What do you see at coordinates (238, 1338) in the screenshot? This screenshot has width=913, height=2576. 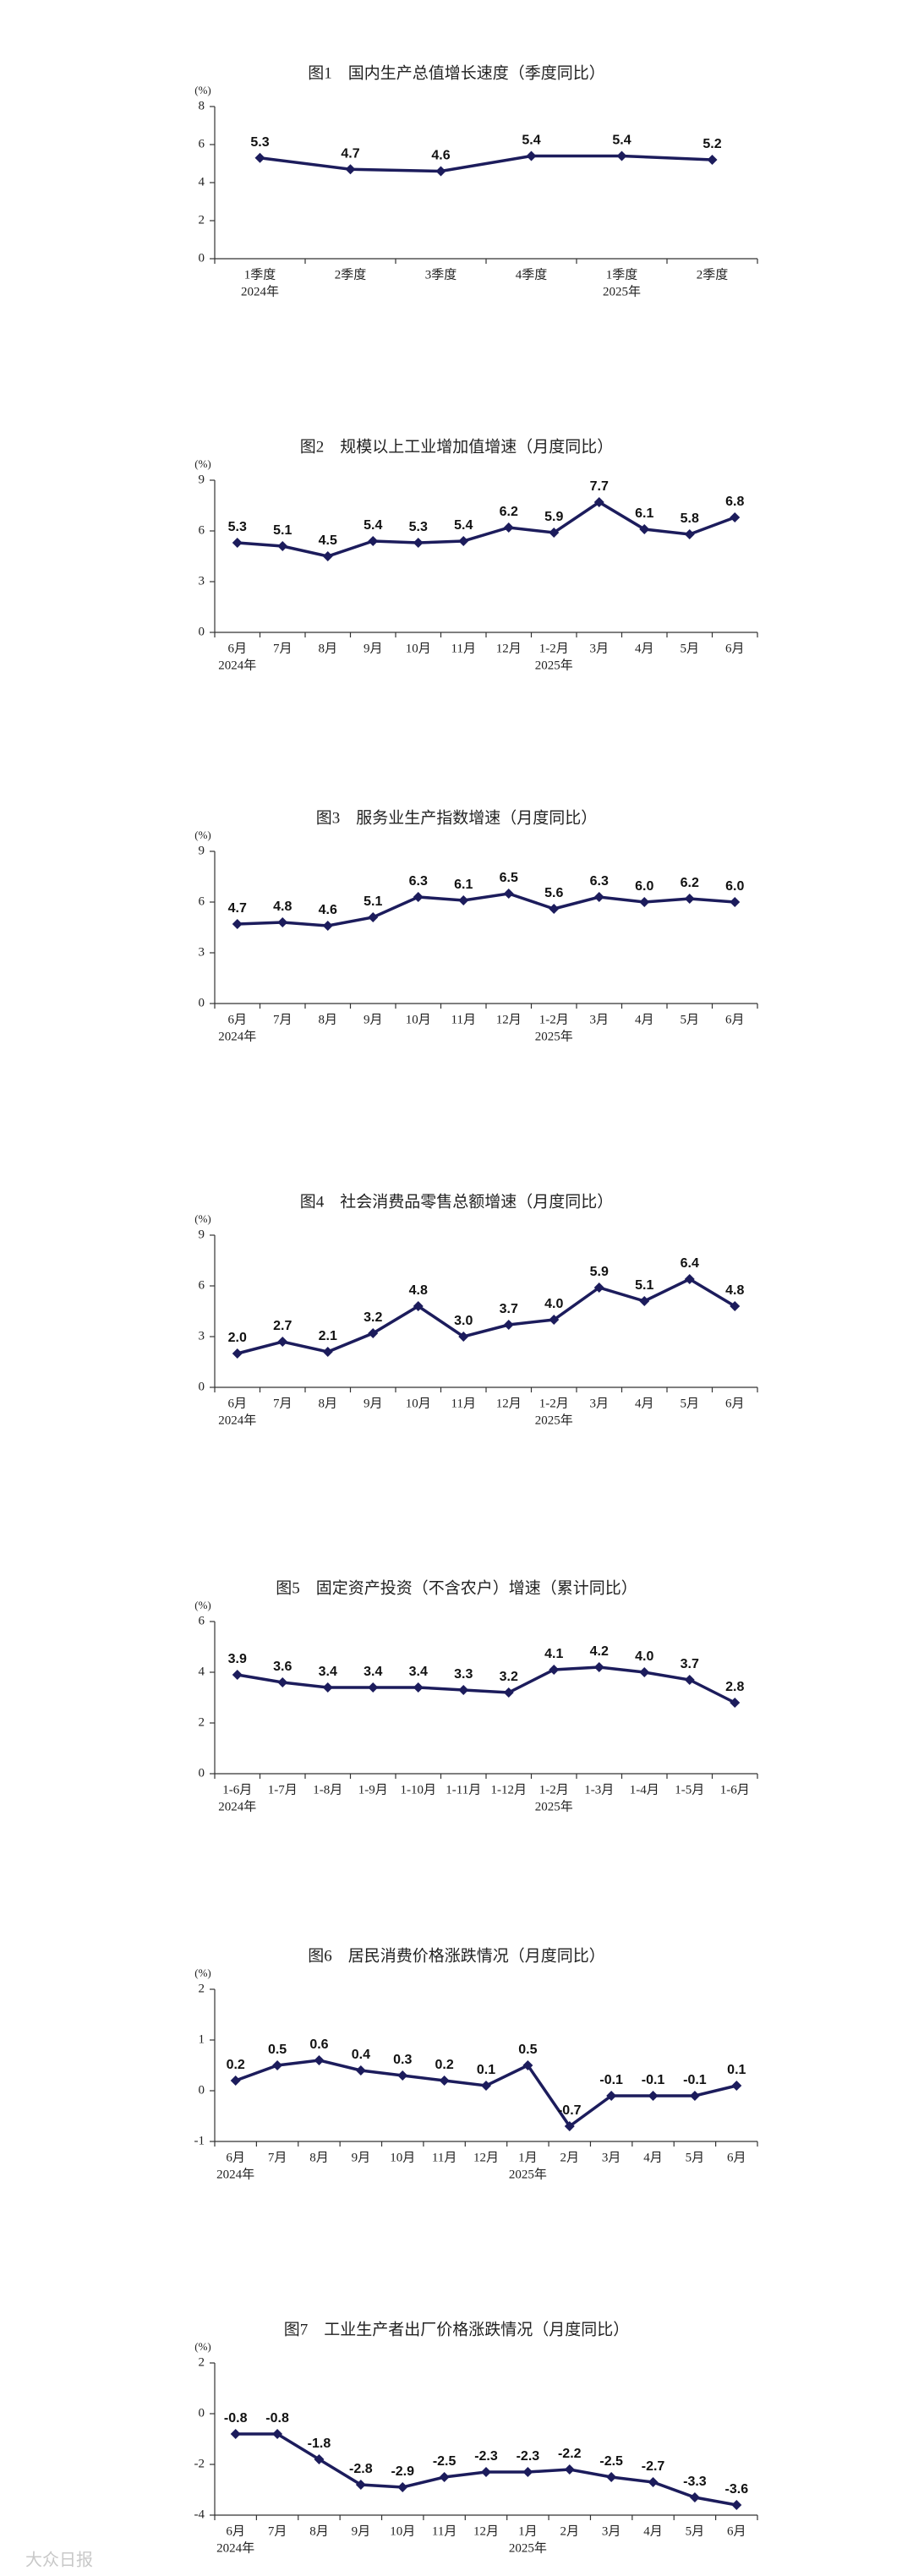 I see `value-label: 2.0` at bounding box center [238, 1338].